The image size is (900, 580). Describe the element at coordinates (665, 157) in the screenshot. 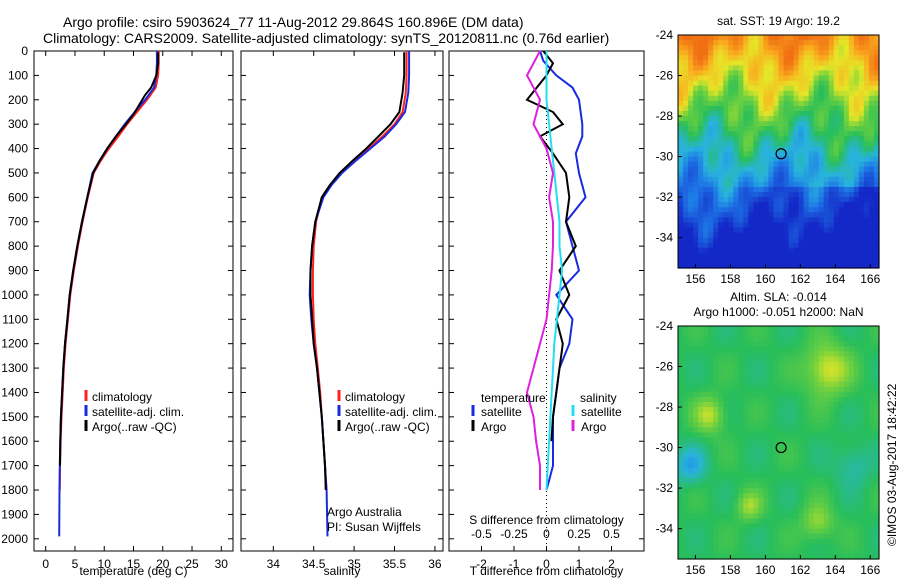

I see `sst-ytick-label: -30` at that location.